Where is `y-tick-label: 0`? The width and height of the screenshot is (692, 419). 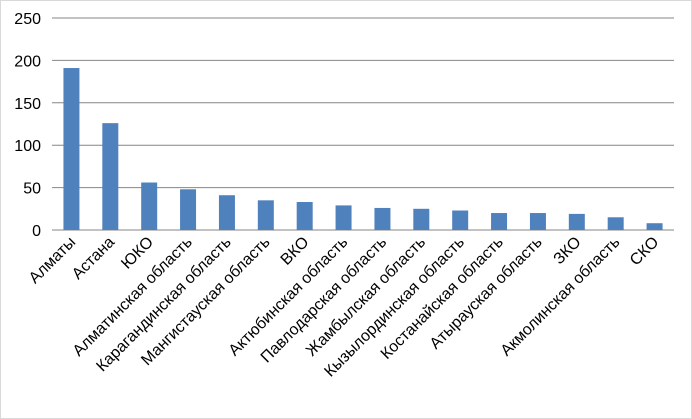 y-tick-label: 0 is located at coordinates (36, 231).